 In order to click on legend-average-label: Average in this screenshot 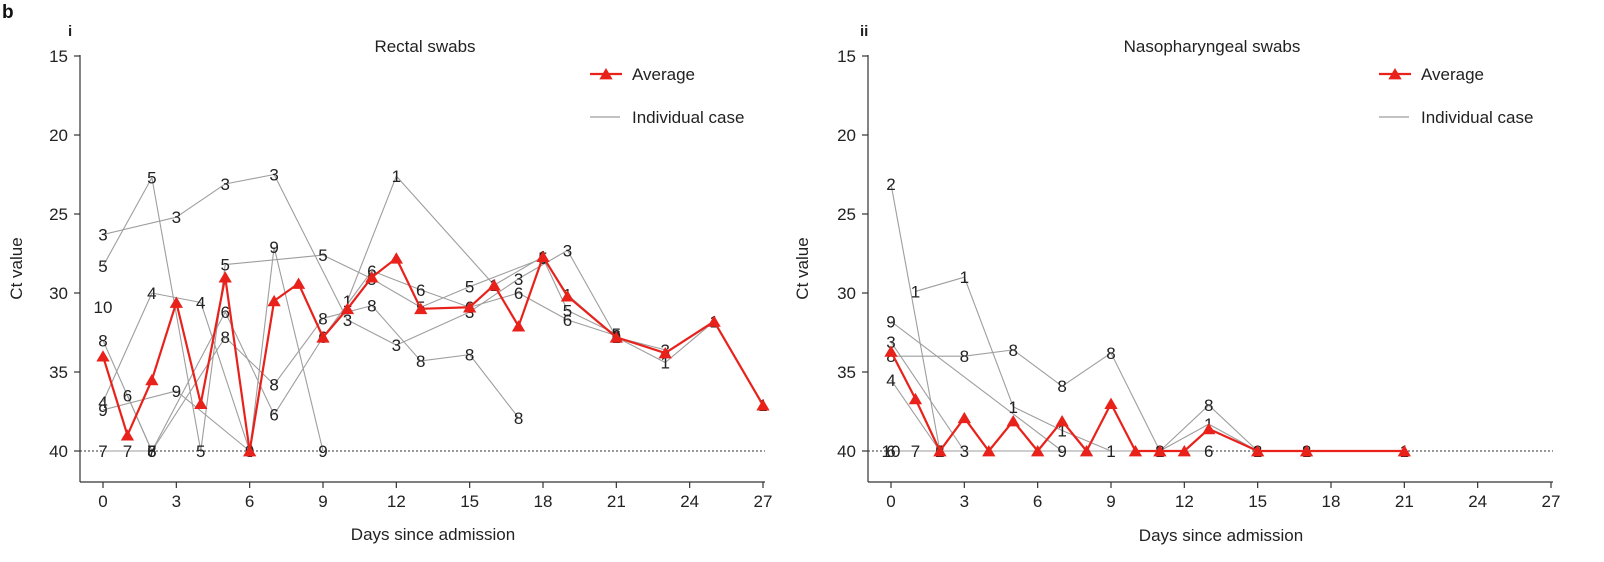, I will do `click(1452, 74)`.